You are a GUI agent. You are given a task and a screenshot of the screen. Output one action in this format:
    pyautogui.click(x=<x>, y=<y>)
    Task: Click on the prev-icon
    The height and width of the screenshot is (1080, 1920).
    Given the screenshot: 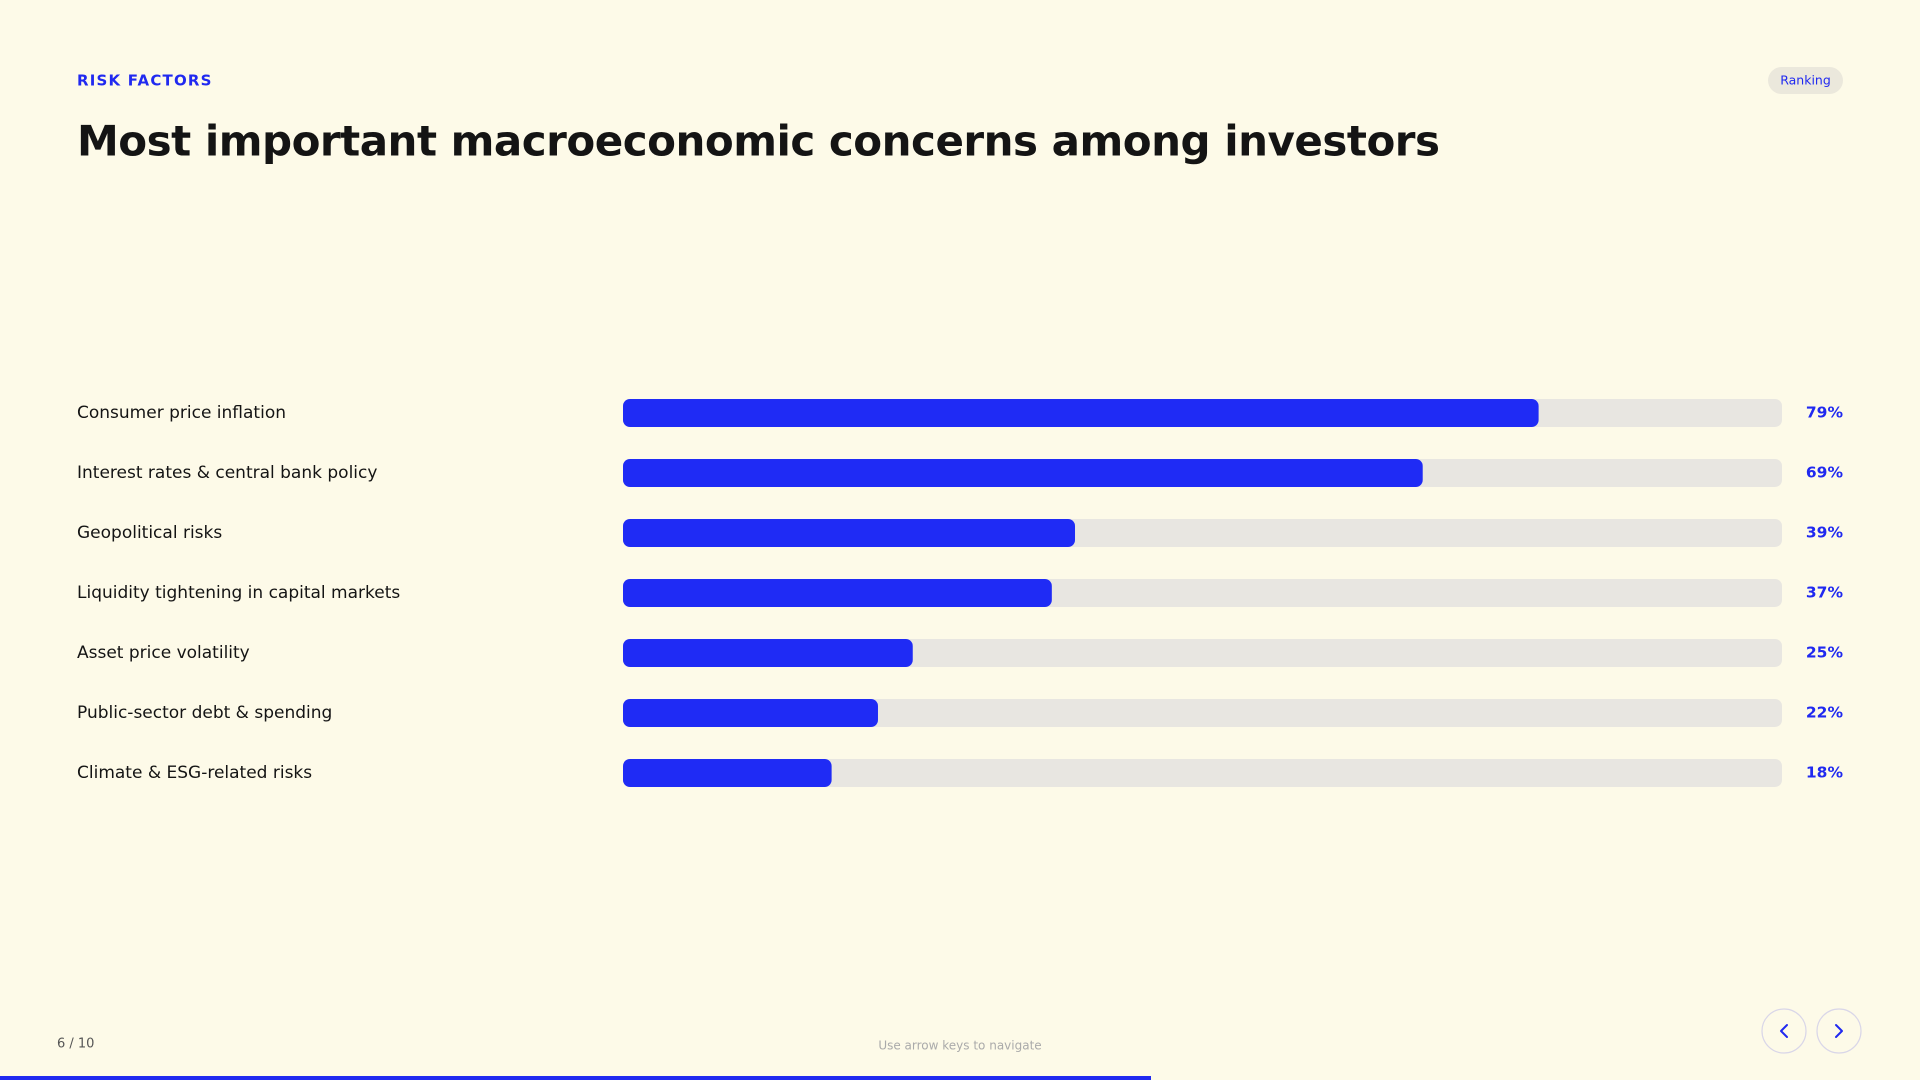 What is the action you would take?
    pyautogui.click(x=1784, y=1031)
    